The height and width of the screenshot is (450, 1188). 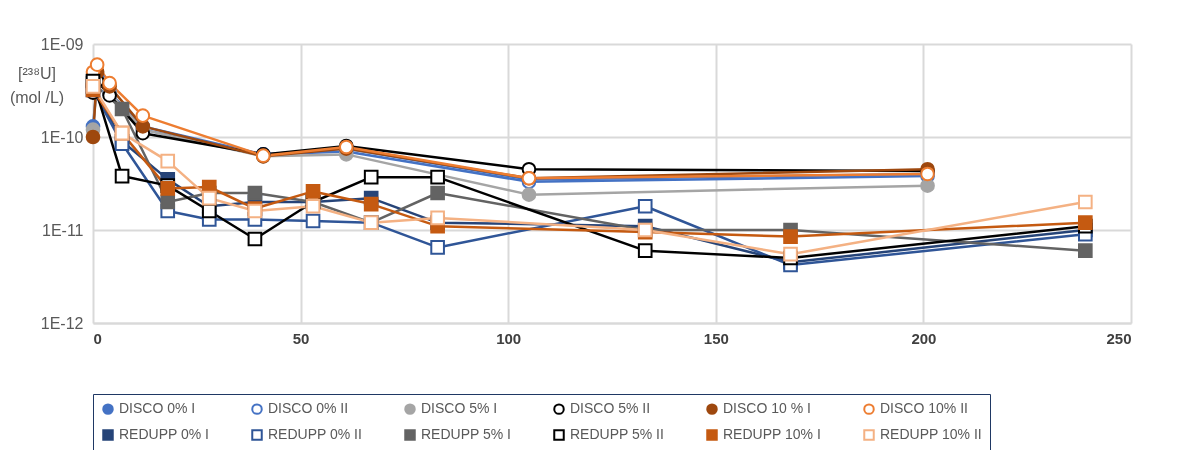 What do you see at coordinates (924, 408) in the screenshot?
I see `legend-label: DISCO 10% II` at bounding box center [924, 408].